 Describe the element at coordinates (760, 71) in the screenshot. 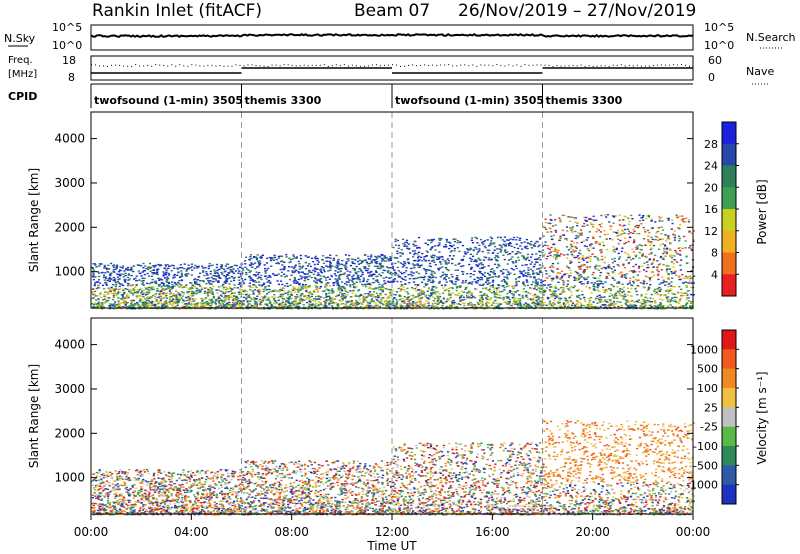

I see `nave-label: Nave` at that location.